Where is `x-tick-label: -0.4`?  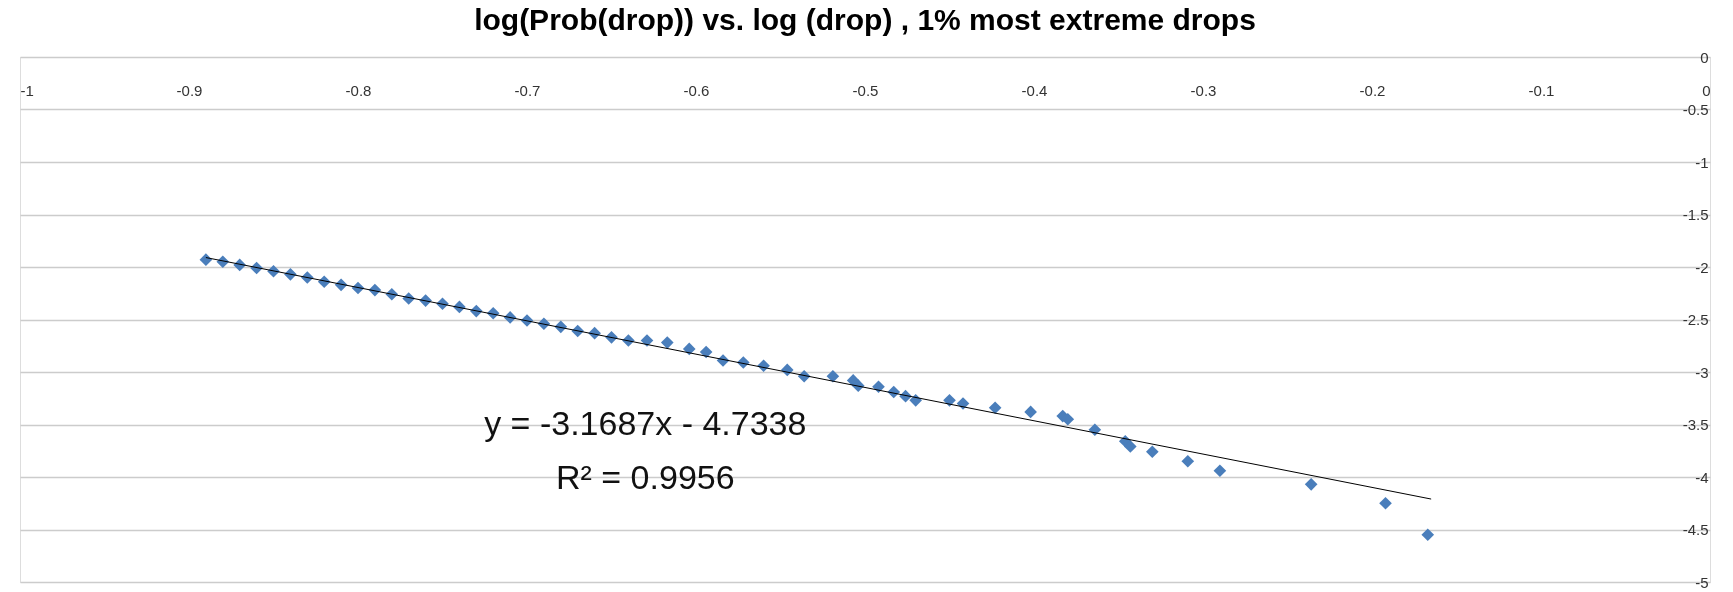 x-tick-label: -0.4 is located at coordinates (1034, 90).